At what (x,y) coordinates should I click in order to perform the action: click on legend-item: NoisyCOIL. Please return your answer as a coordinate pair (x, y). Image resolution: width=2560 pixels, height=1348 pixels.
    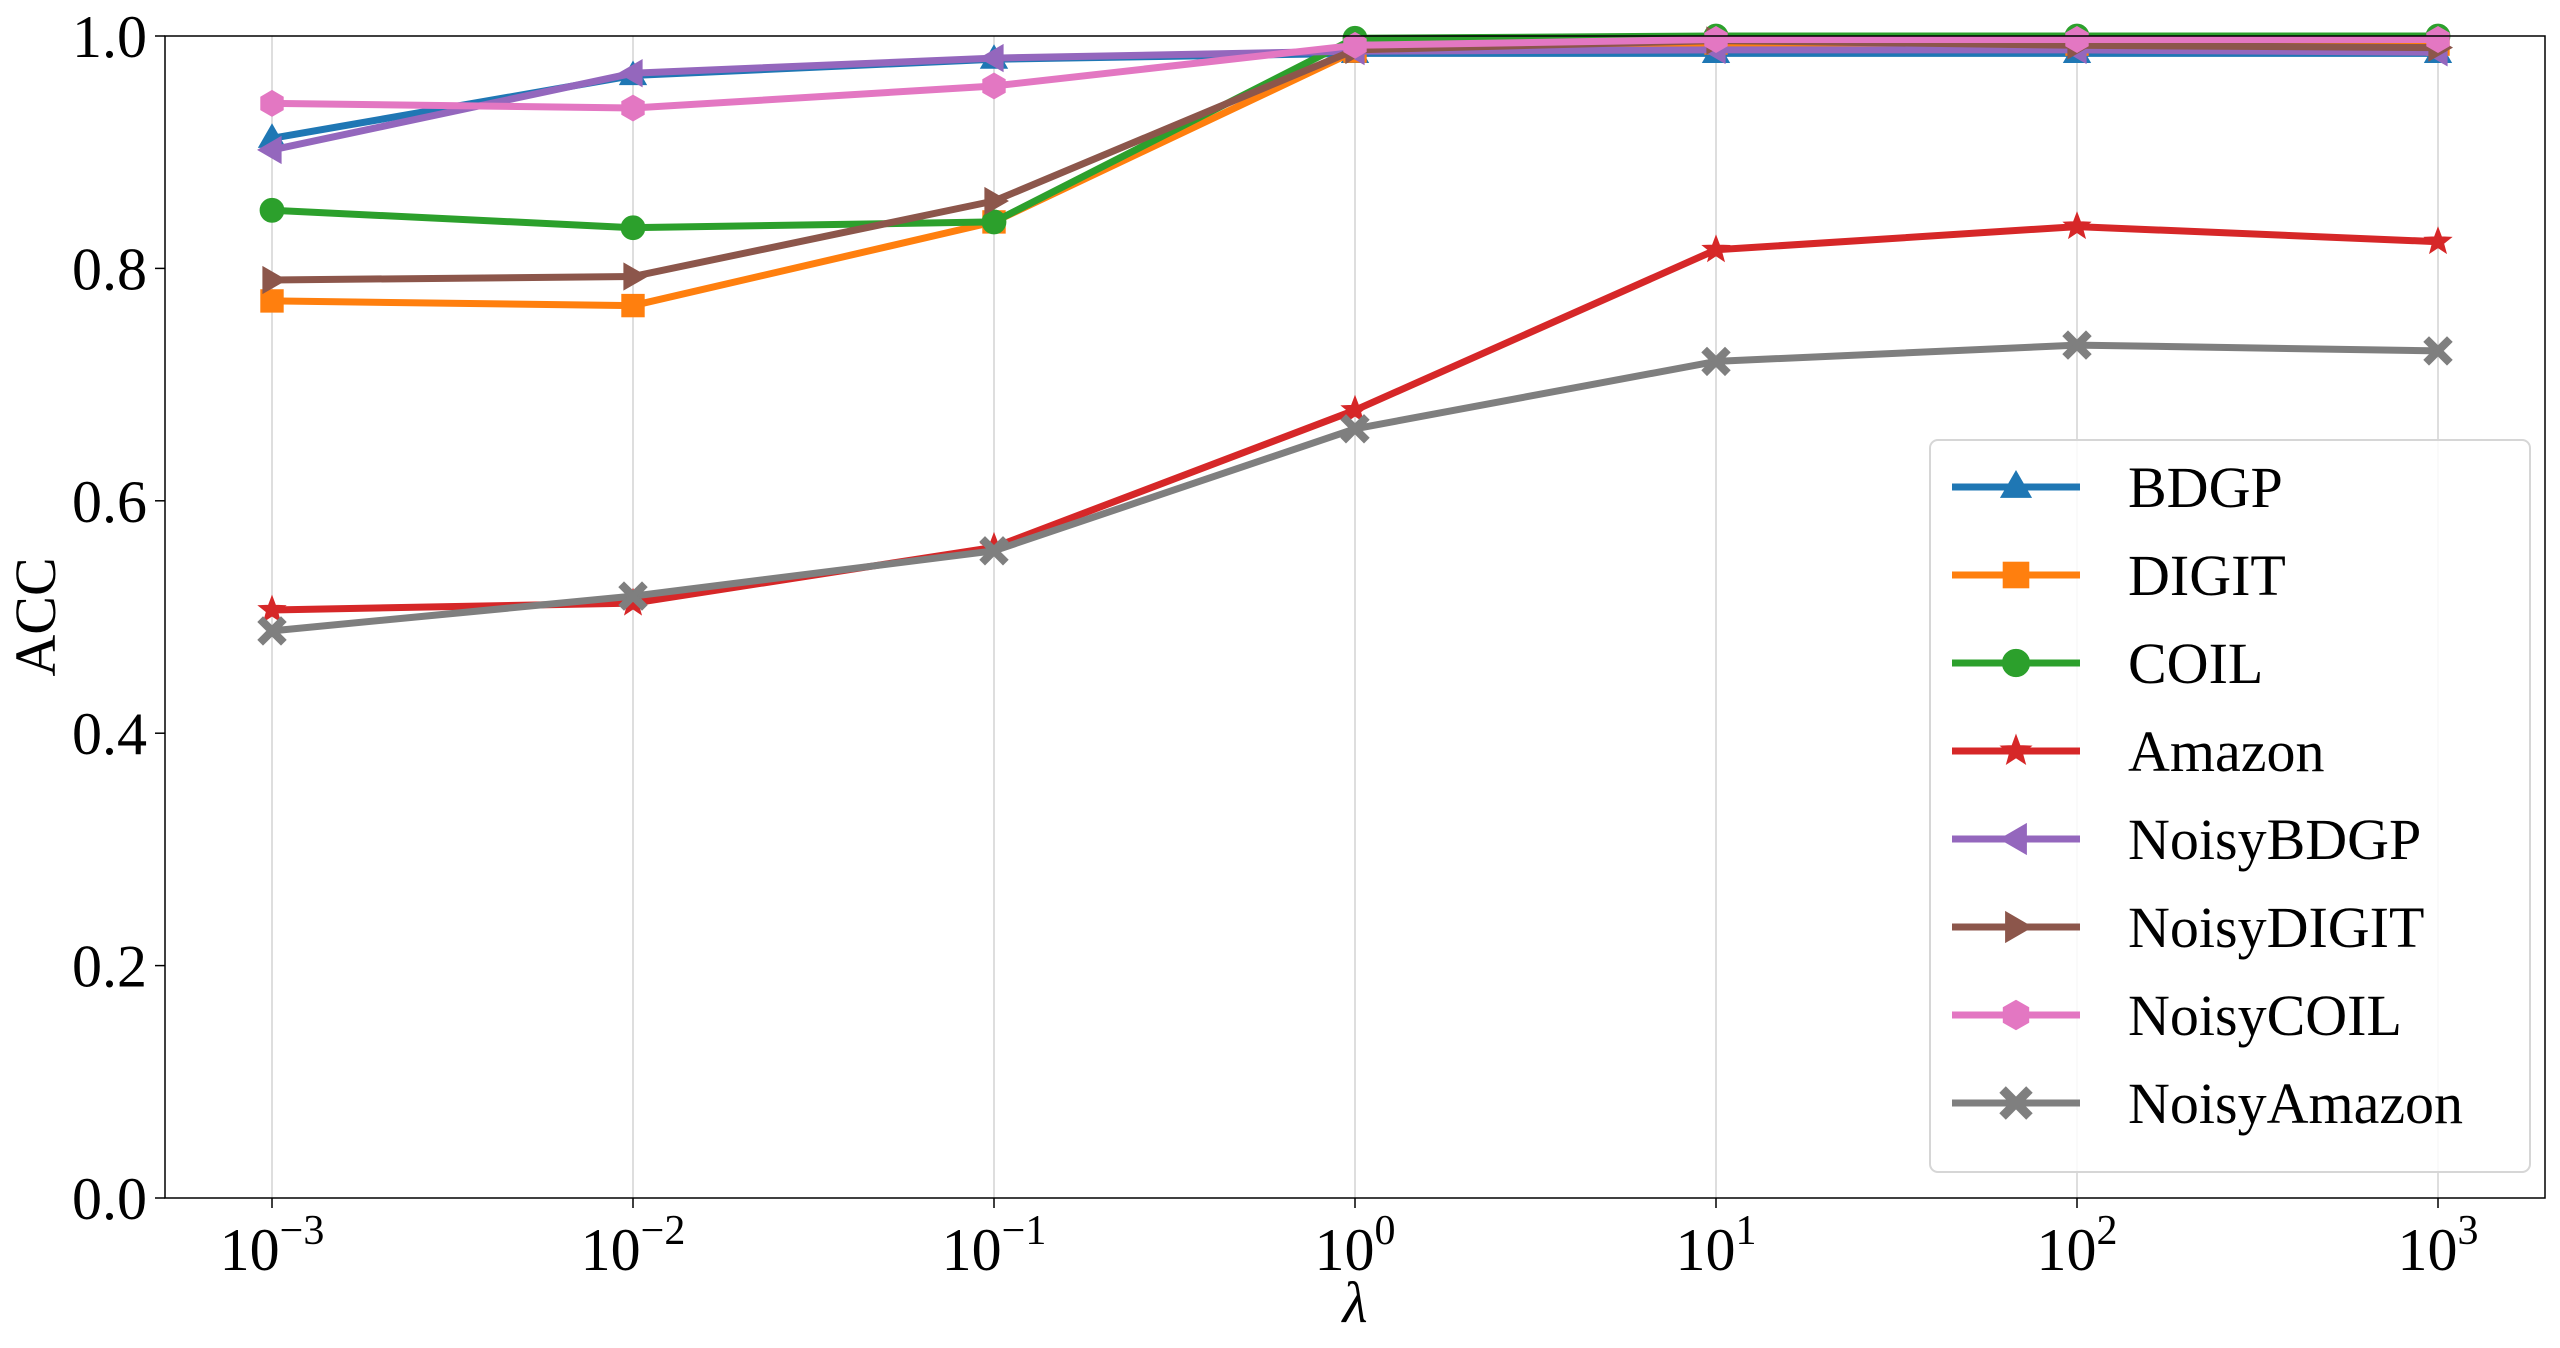
    Looking at the image, I should click on (2177, 1015).